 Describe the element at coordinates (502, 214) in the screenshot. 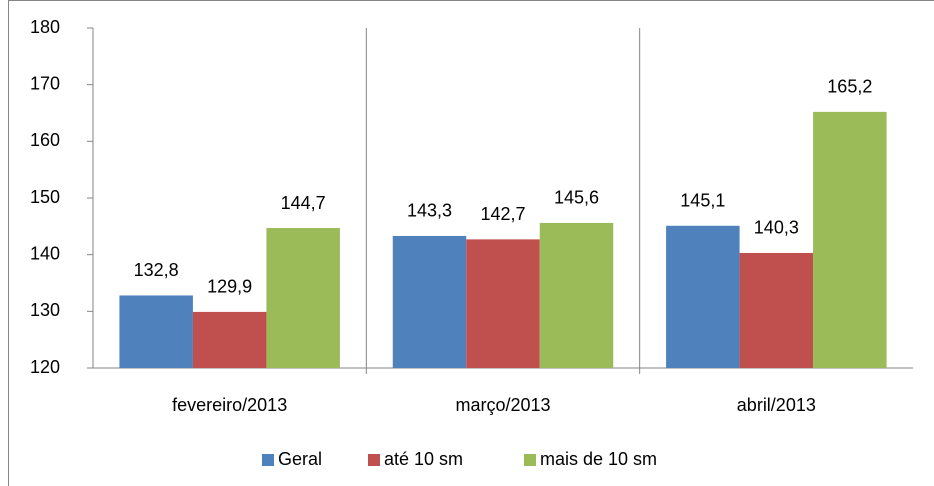

I see `value-label: 142,7` at that location.